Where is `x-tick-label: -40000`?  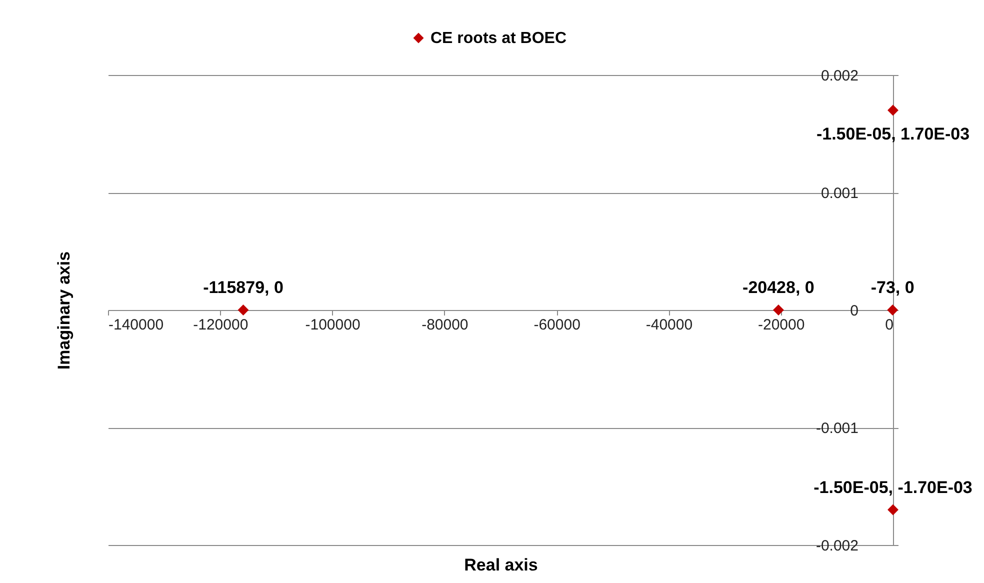 x-tick-label: -40000 is located at coordinates (669, 325).